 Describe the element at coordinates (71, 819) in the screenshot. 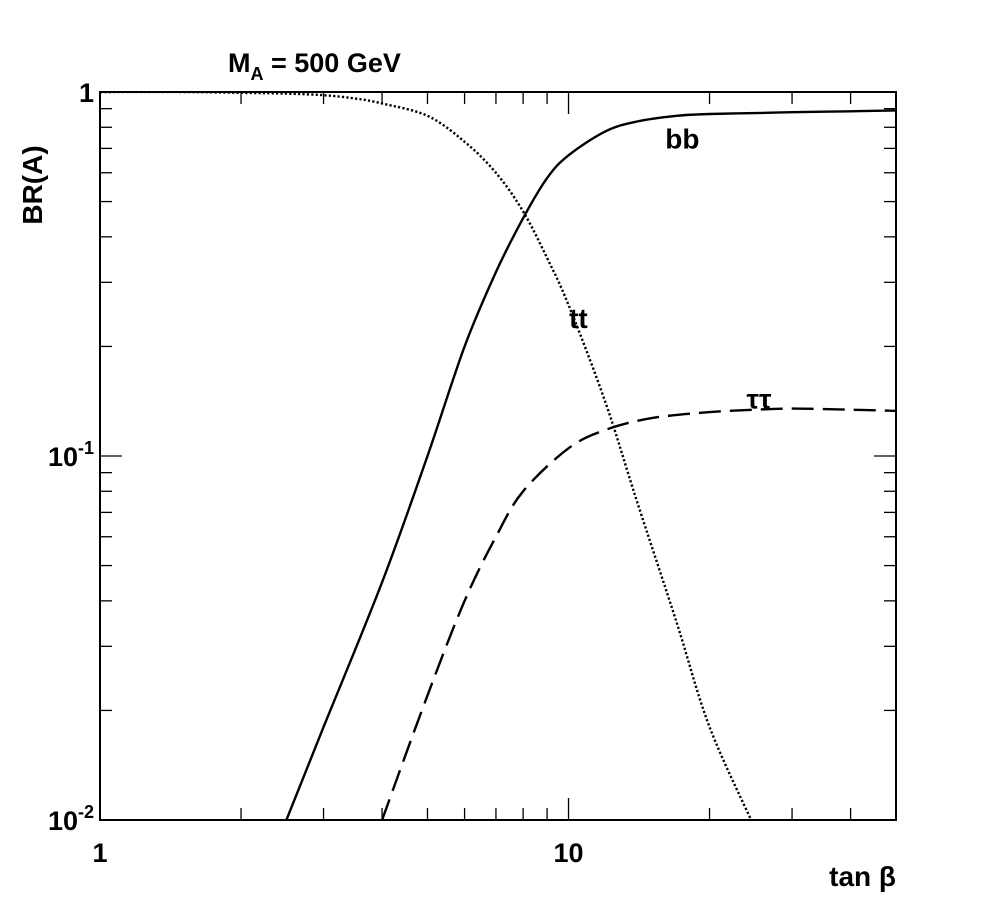

I see `y-tick-label: 10⁻²` at that location.